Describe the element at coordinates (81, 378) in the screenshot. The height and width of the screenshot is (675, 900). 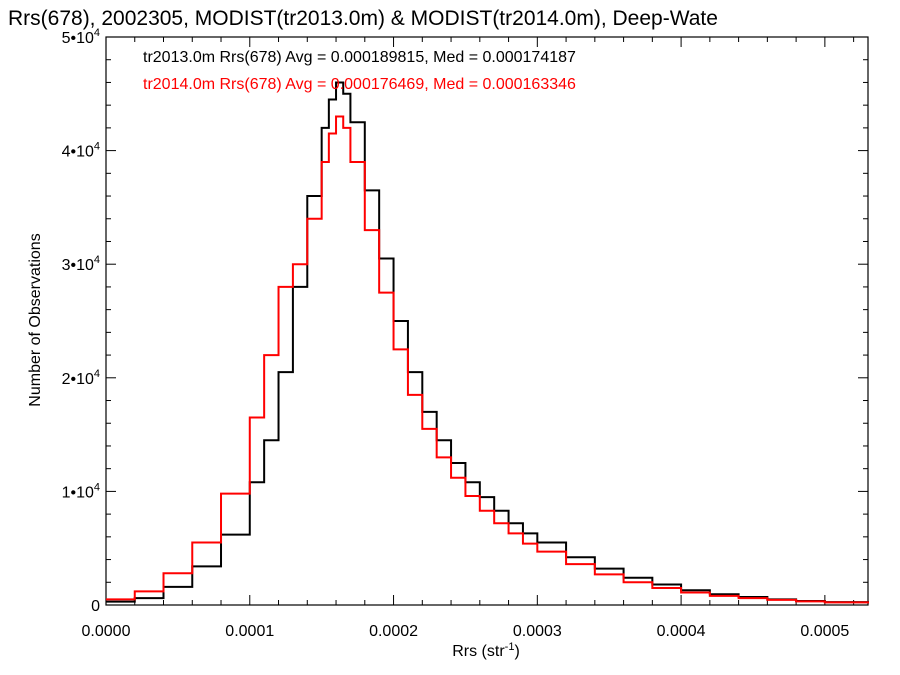
I see `y-tick-label: 2•104` at that location.